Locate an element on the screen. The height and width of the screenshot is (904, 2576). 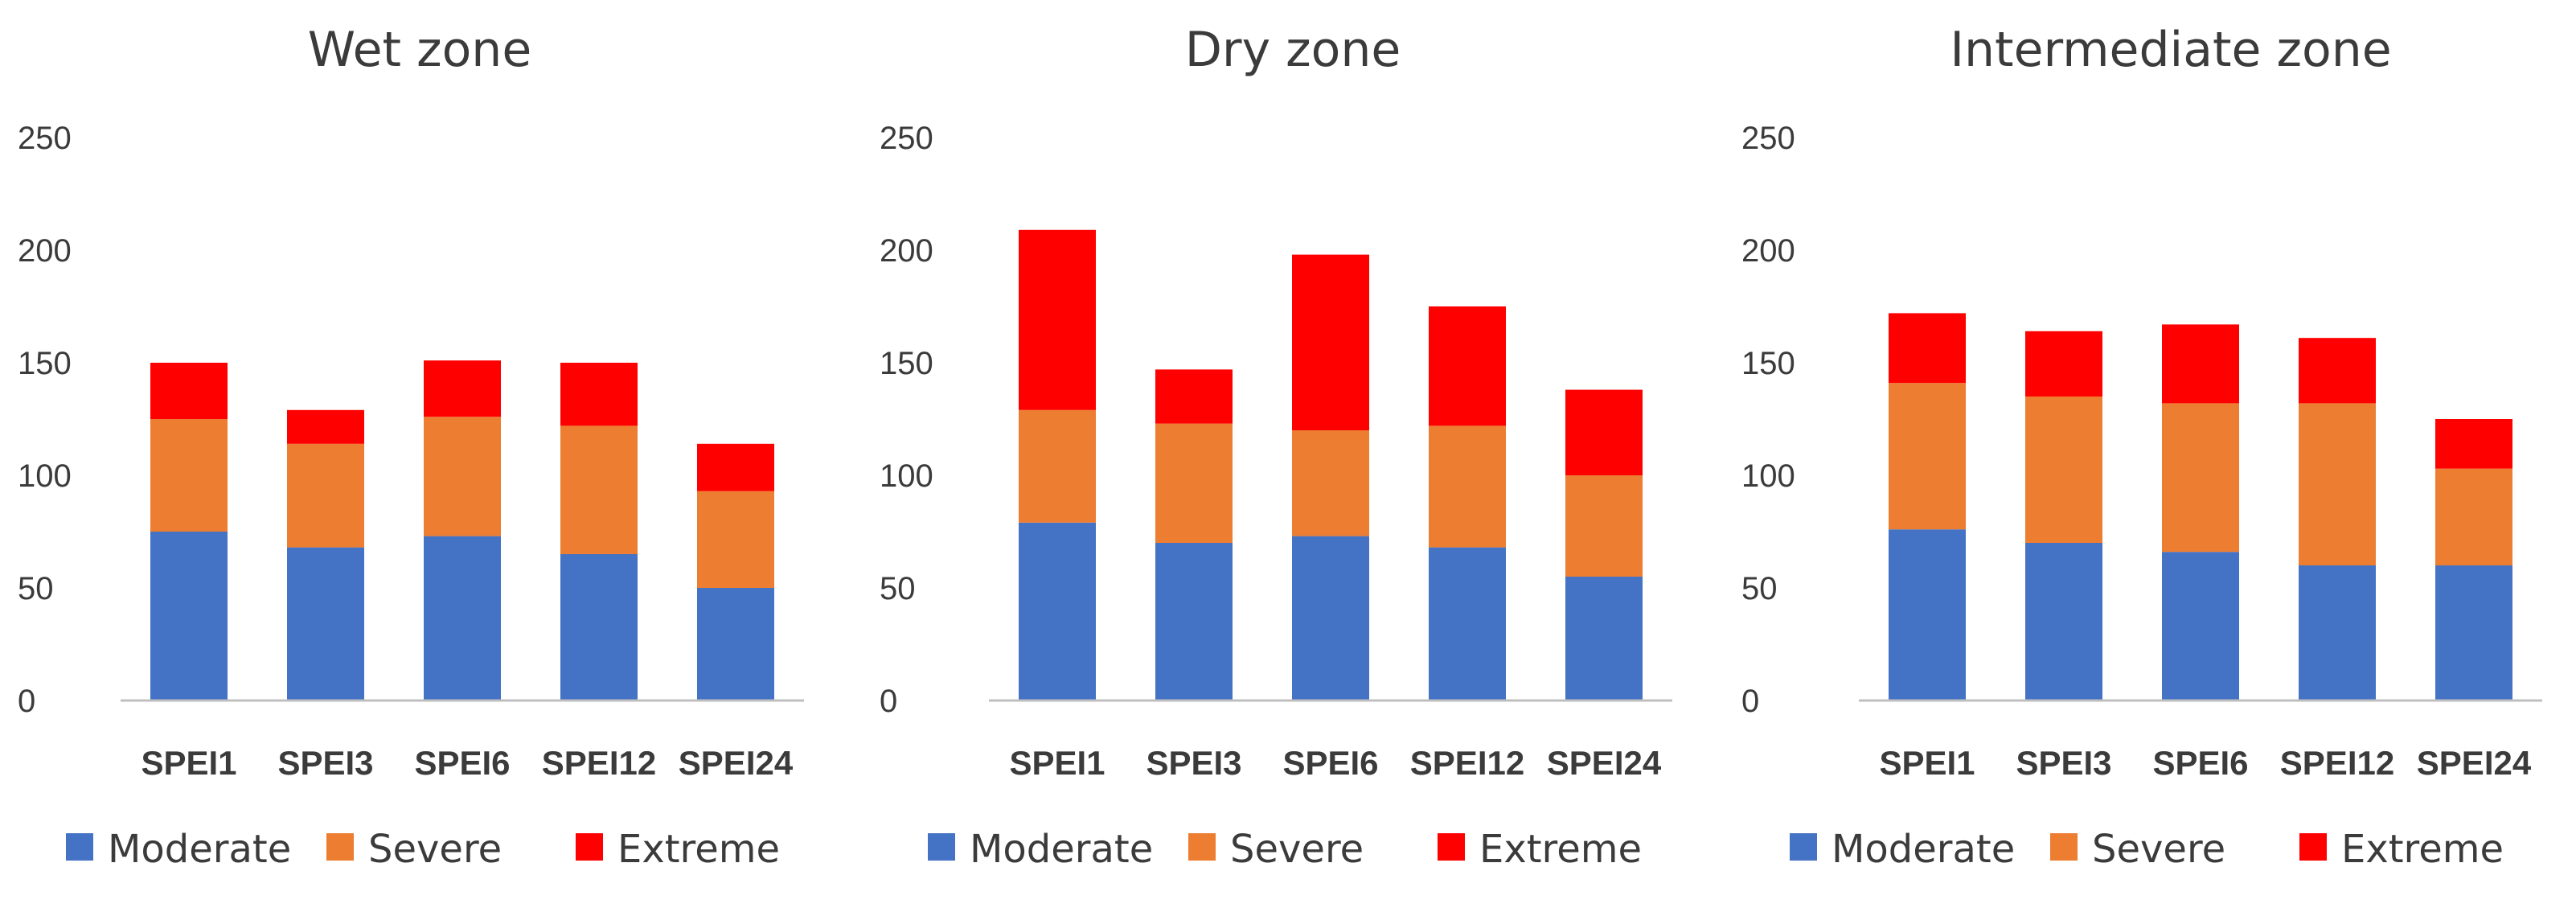
chart-title: Wet zone is located at coordinates (419, 50).